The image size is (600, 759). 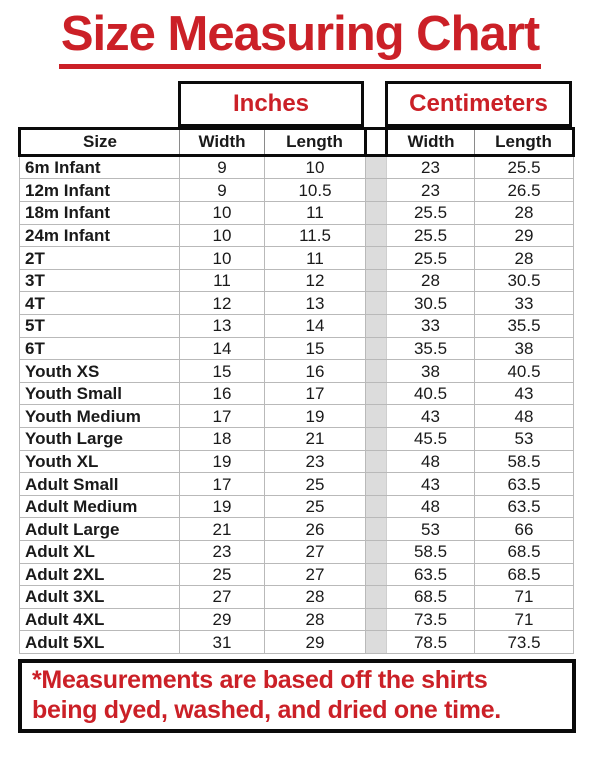 What do you see at coordinates (430, 642) in the screenshot?
I see `cm-width-cell: 78.5` at bounding box center [430, 642].